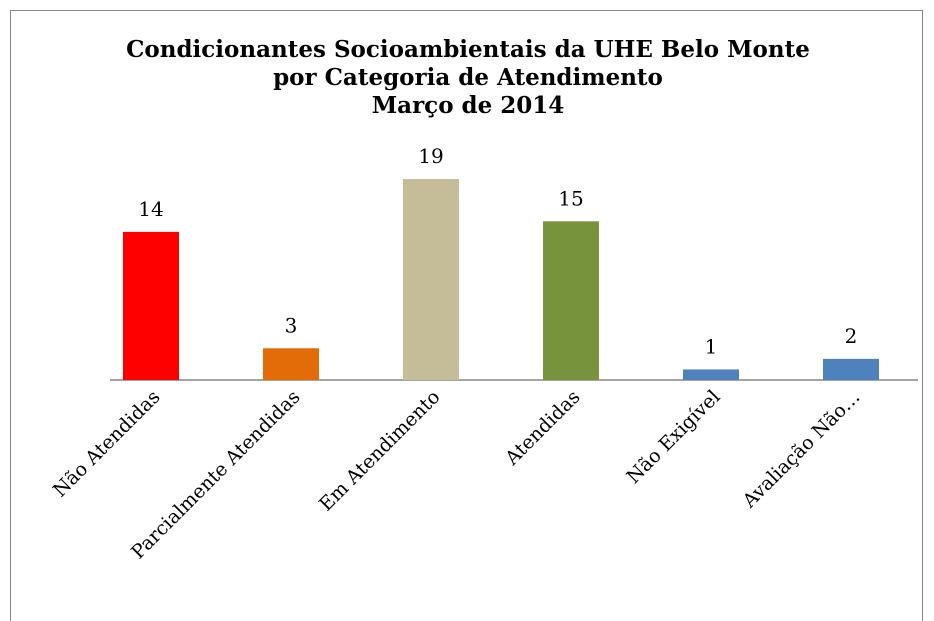 The width and height of the screenshot is (934, 621). I want to click on title-line: por Categoria de Atendimento, so click(468, 77).